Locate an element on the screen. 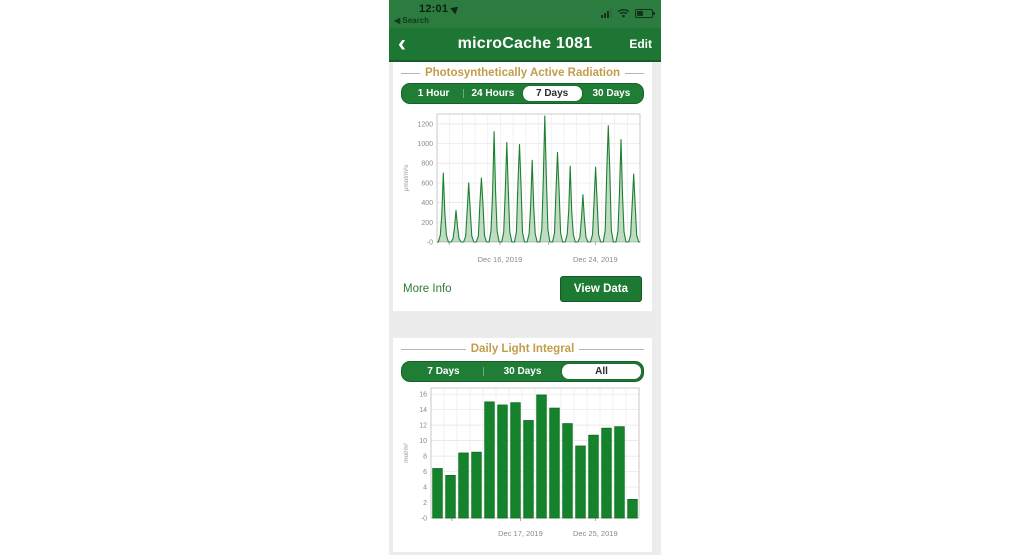 The width and height of the screenshot is (1024, 555). svg-text: 400 is located at coordinates (427, 203).